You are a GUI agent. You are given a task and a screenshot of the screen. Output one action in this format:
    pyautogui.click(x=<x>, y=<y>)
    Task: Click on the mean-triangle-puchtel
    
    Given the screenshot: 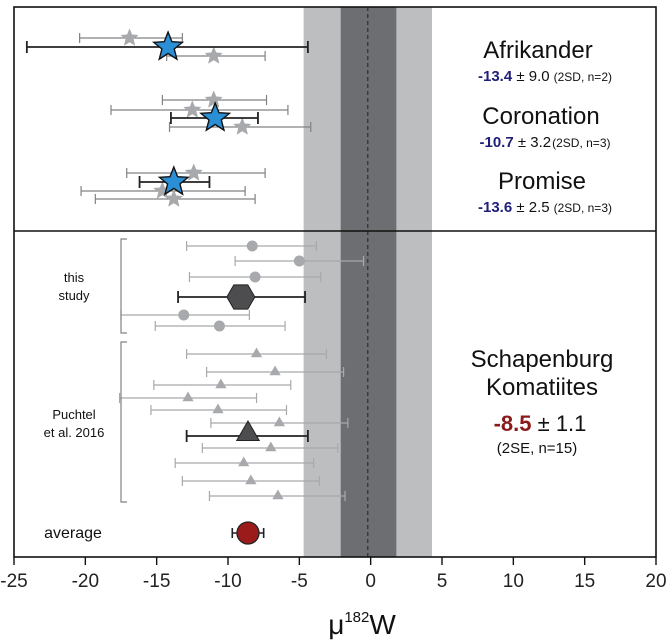 What is the action you would take?
    pyautogui.click(x=248, y=430)
    